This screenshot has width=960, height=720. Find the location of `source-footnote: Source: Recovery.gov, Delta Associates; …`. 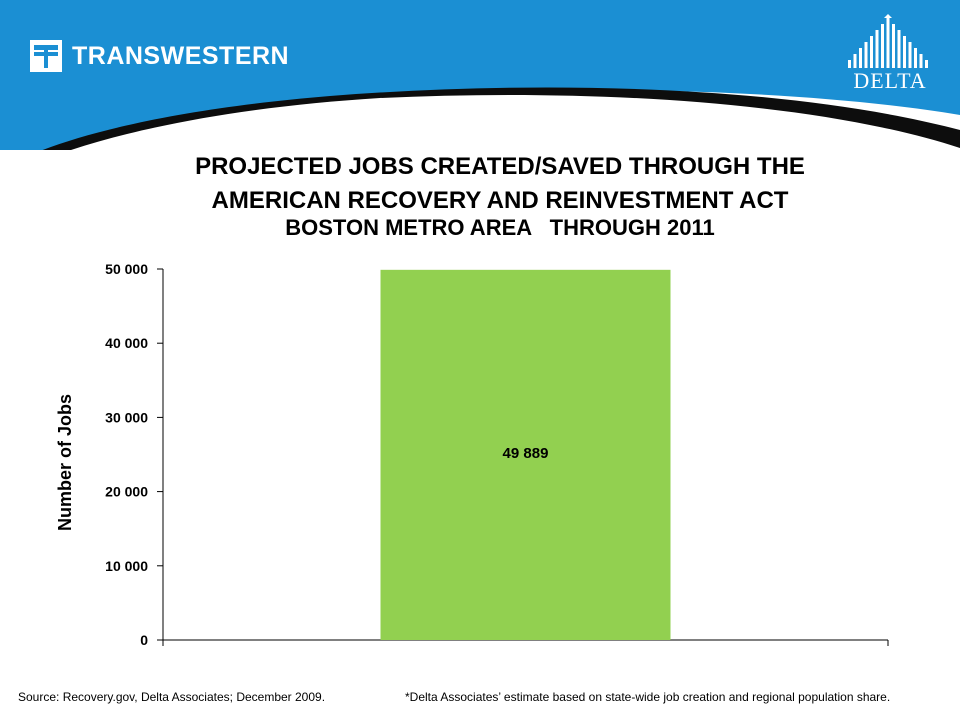

source-footnote: Source: Recovery.gov, Delta Associates; … is located at coordinates (172, 697).